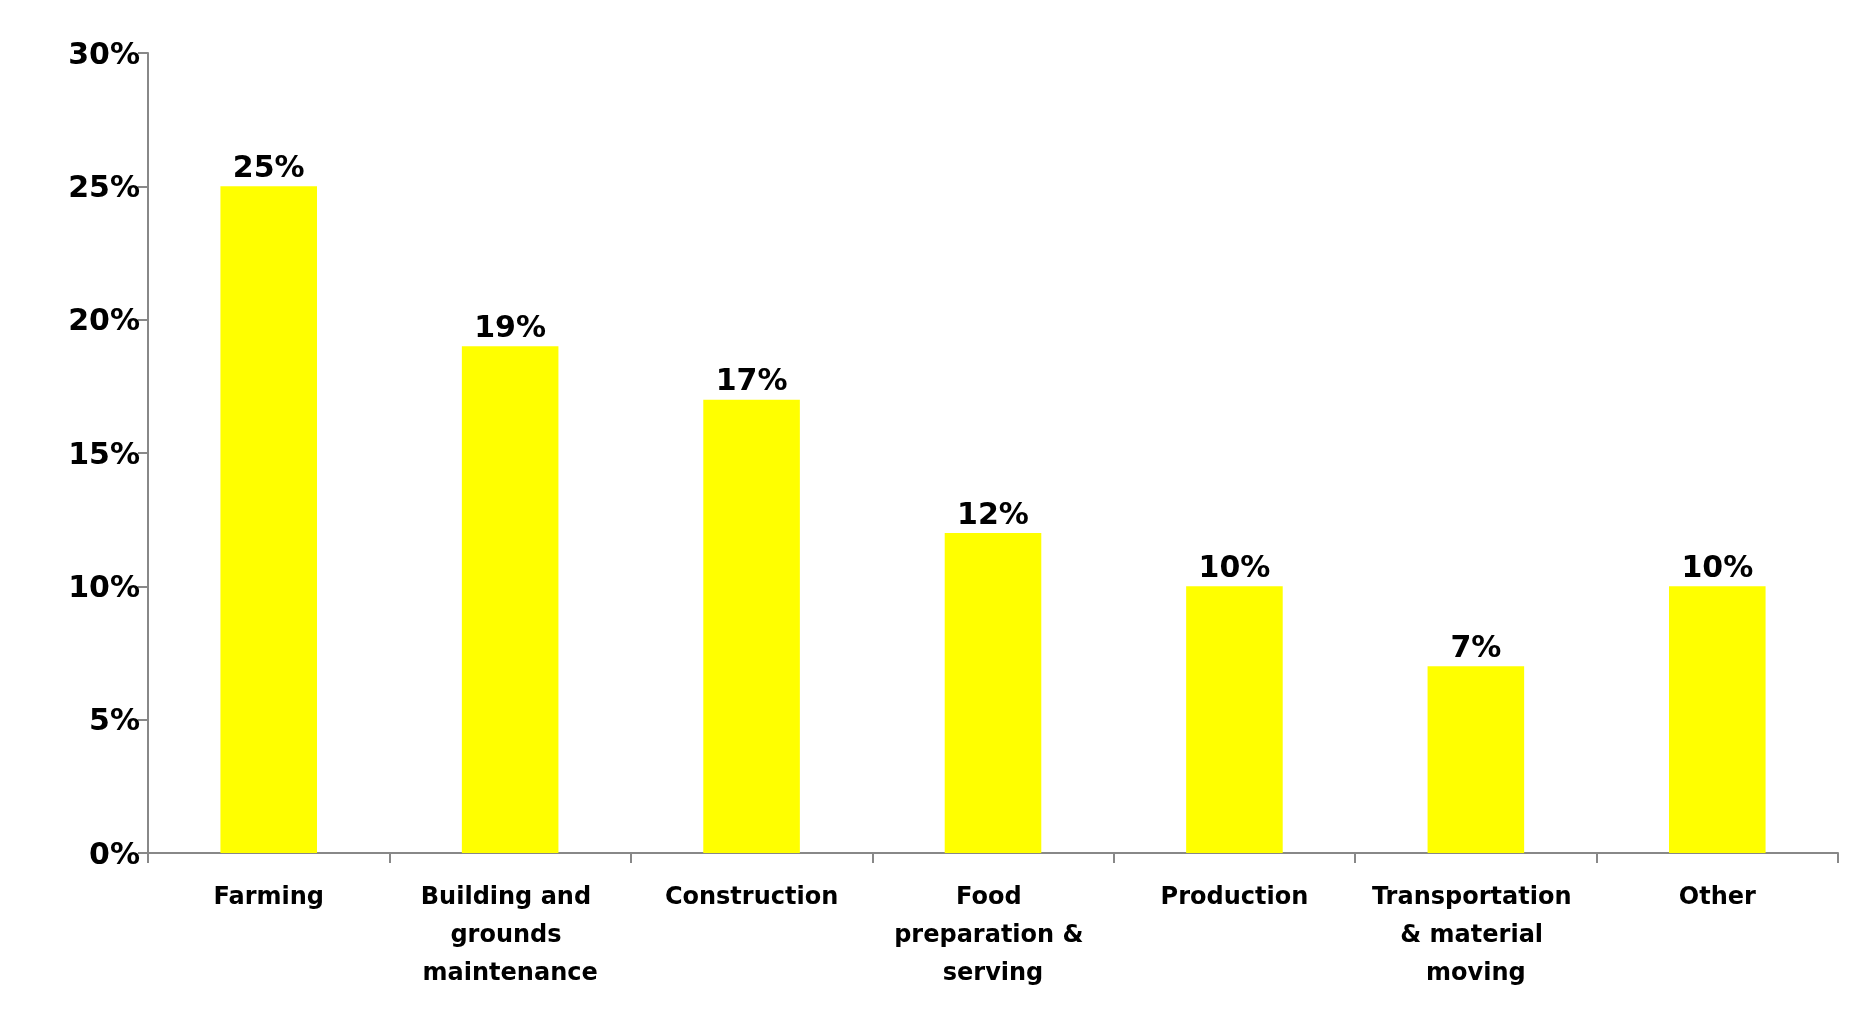 The image size is (1866, 1029). I want to click on data-label: 7%, so click(1476, 646).